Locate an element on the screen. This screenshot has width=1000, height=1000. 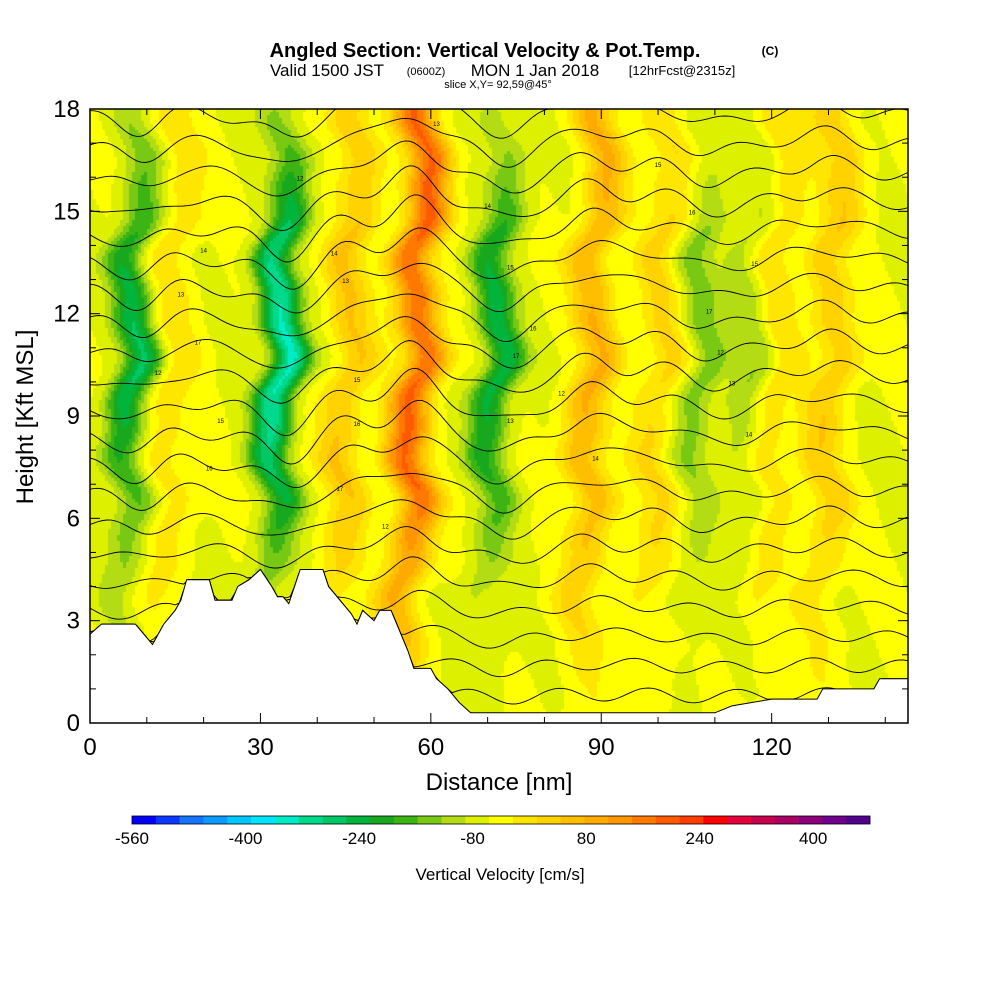
colorbar-tick-labels: -560 -400 -240 -80 80 240 400 is located at coordinates (471, 838).